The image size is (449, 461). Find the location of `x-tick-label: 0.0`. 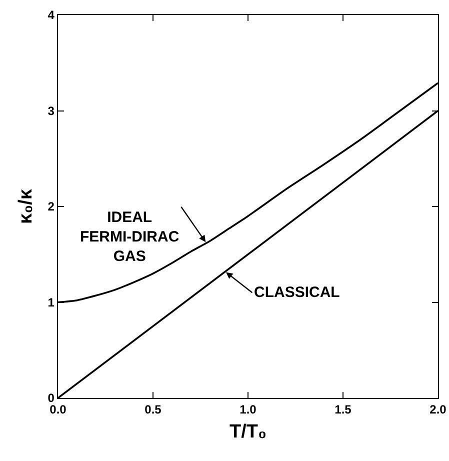

x-tick-label: 0.0 is located at coordinates (58, 409).